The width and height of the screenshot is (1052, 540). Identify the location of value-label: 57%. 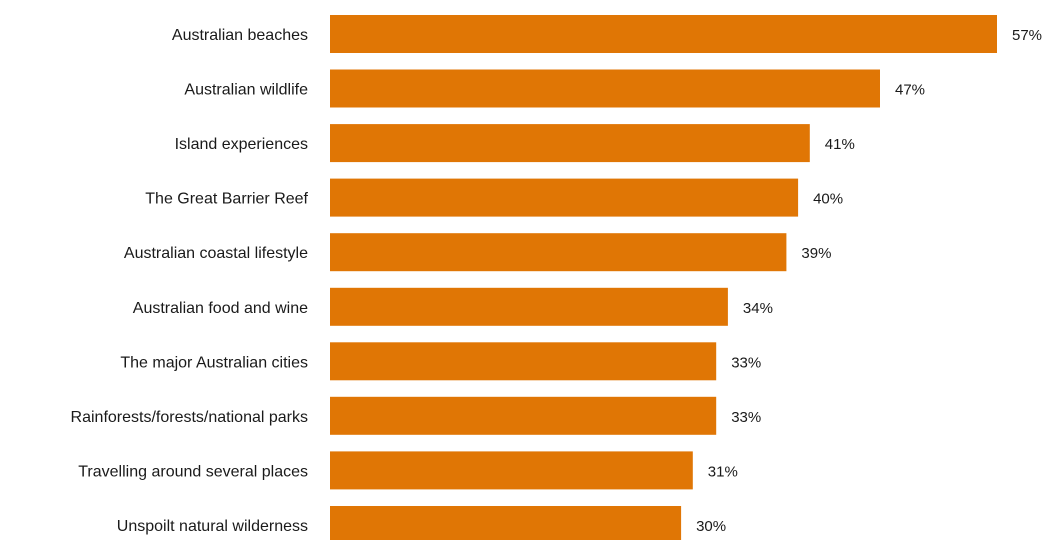
(1027, 35).